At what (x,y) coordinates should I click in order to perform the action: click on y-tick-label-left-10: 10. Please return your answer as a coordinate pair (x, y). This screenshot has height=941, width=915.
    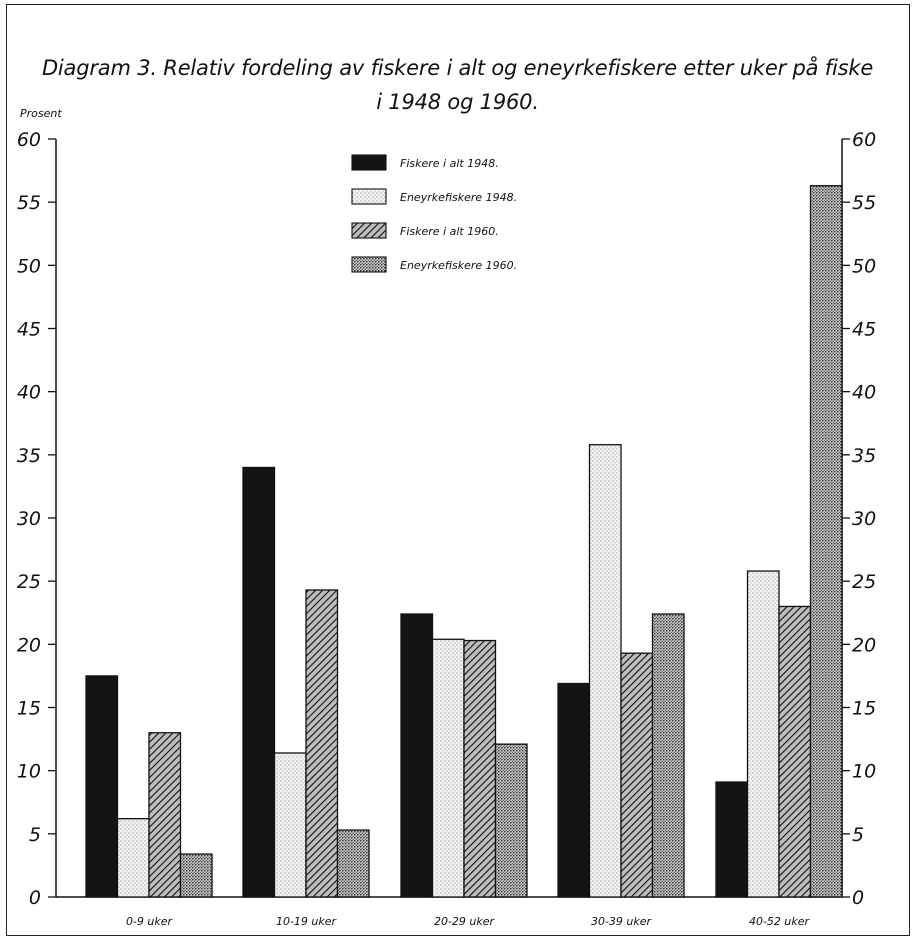
    Looking at the image, I should click on (29, 772).